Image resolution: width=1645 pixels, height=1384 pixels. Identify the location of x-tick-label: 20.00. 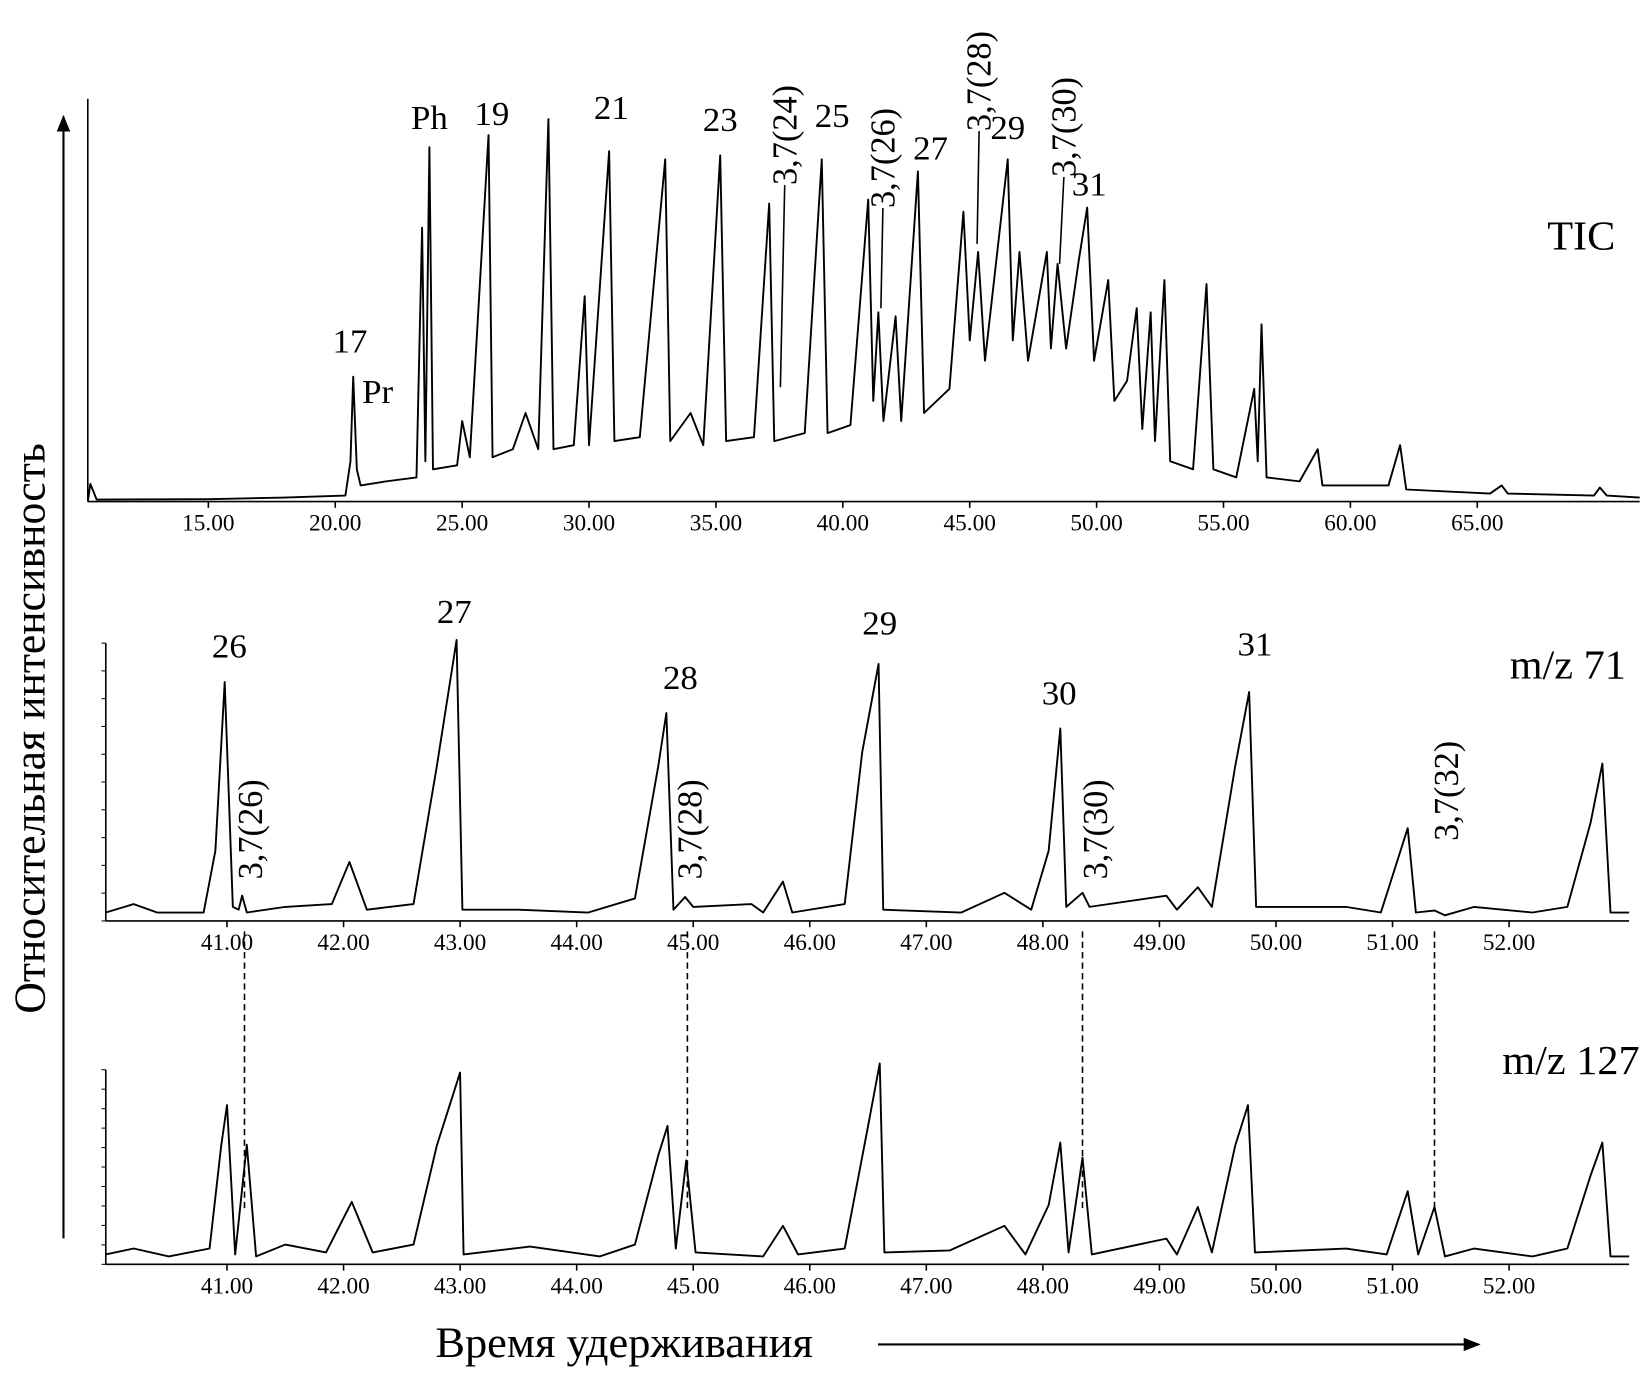
(335, 523).